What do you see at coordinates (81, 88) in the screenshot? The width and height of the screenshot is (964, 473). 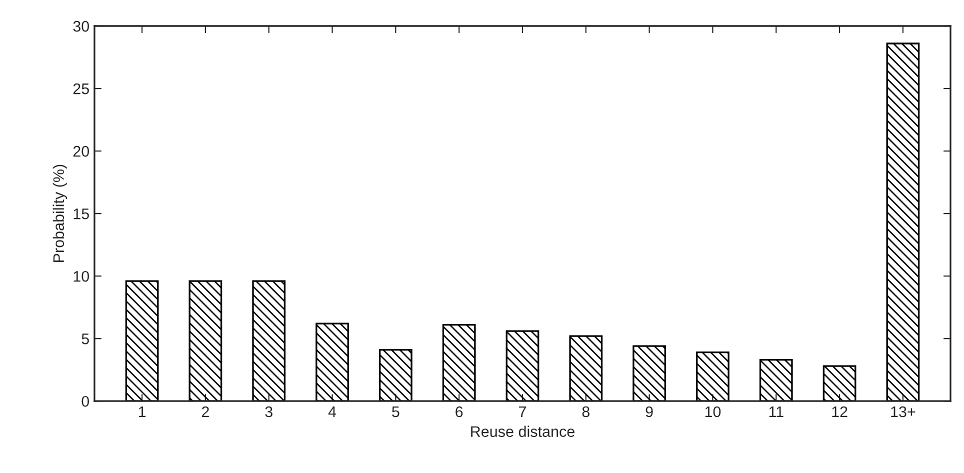 I see `y-tick-label: 25` at bounding box center [81, 88].